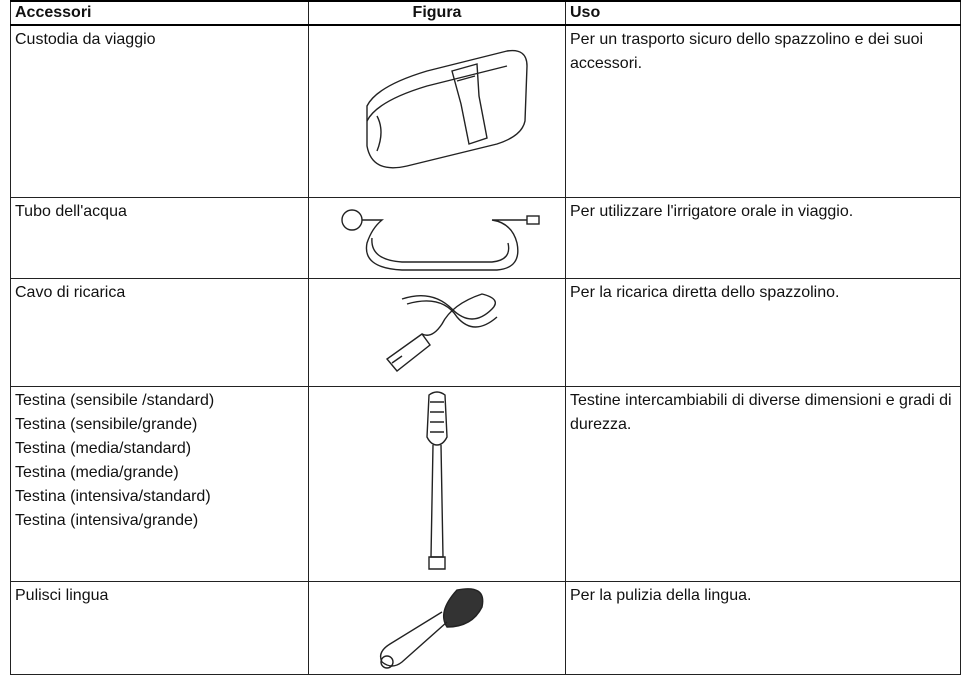 The height and width of the screenshot is (675, 970). I want to click on accessori-line: Testina (sensibile/grande), so click(106, 424).